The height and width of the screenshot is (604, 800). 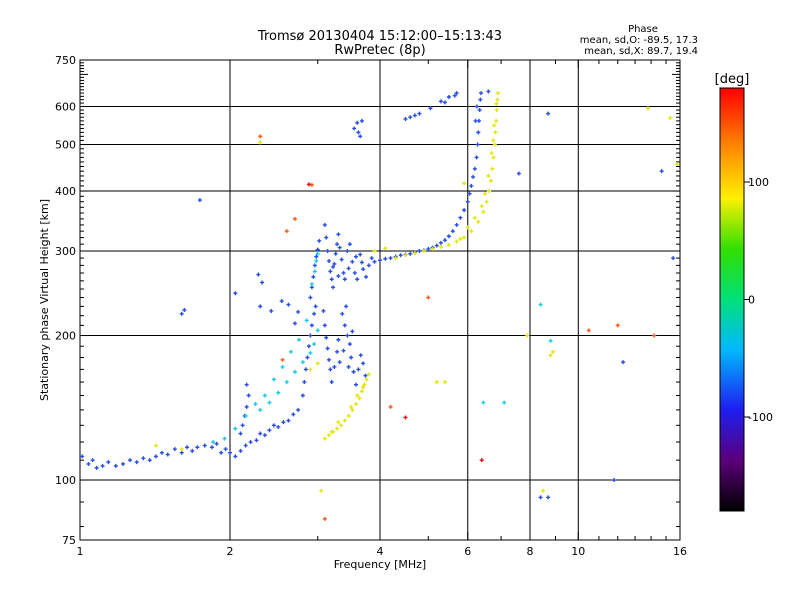 I want to click on y-tick-label: 400, so click(x=65, y=191).